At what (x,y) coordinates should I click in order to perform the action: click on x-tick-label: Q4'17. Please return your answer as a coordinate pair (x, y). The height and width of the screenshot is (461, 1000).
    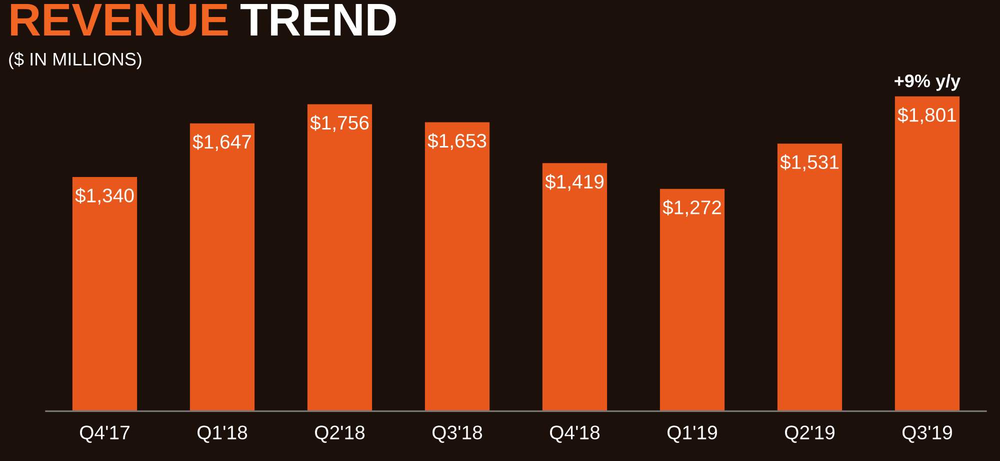
    Looking at the image, I should click on (105, 434).